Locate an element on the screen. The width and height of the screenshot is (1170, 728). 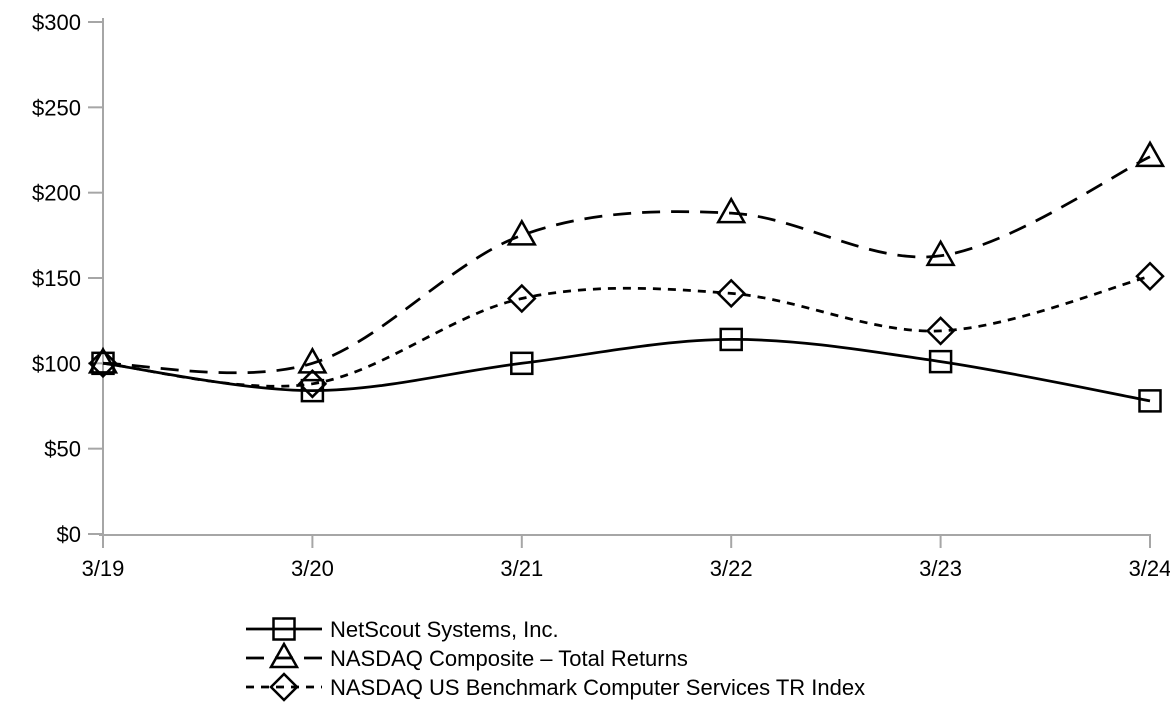
series-line-netscout-systems-inc is located at coordinates (626, 370).